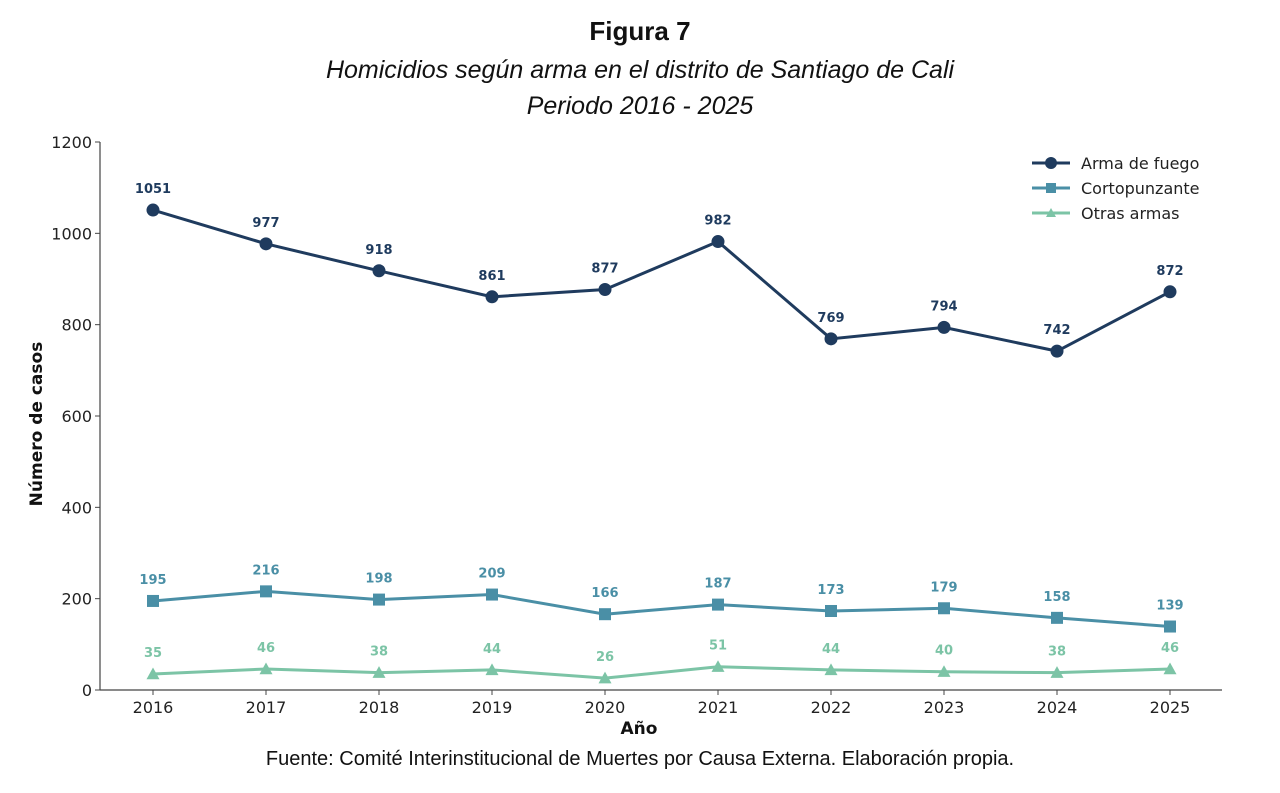 Image resolution: width=1280 pixels, height=793 pixels. What do you see at coordinates (605, 657) in the screenshot?
I see `data-label-otras-armas: 26` at bounding box center [605, 657].